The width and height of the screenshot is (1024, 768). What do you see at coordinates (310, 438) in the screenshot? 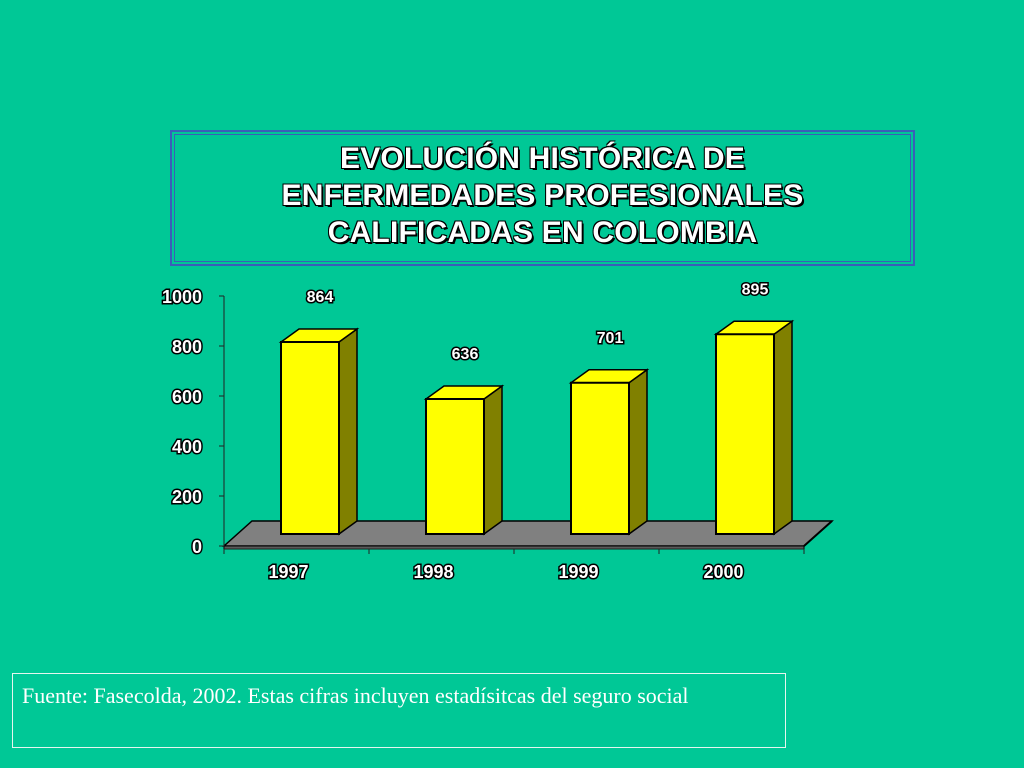
I see `bar-1997` at bounding box center [310, 438].